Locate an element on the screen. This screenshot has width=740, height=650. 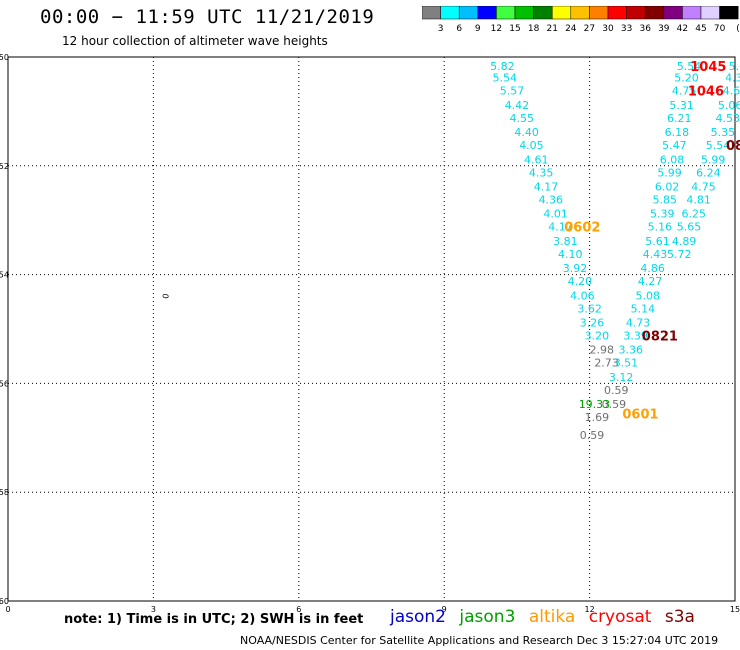
y-tick-label: -50 is located at coordinates (4, 57).